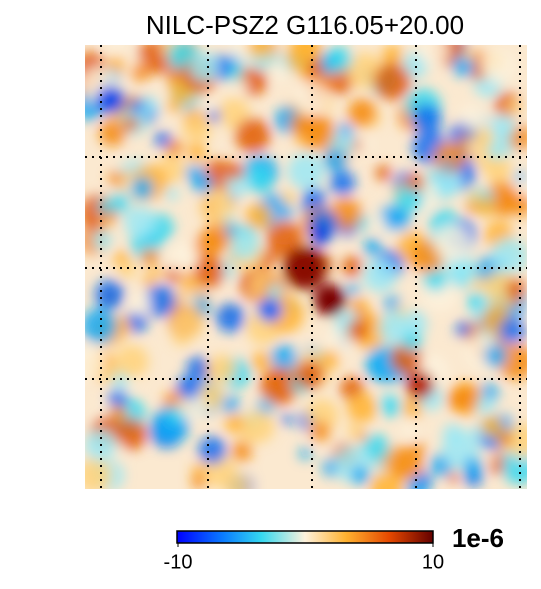 The height and width of the screenshot is (589, 541). What do you see at coordinates (305, 537) in the screenshot?
I see `colorbar` at bounding box center [305, 537].